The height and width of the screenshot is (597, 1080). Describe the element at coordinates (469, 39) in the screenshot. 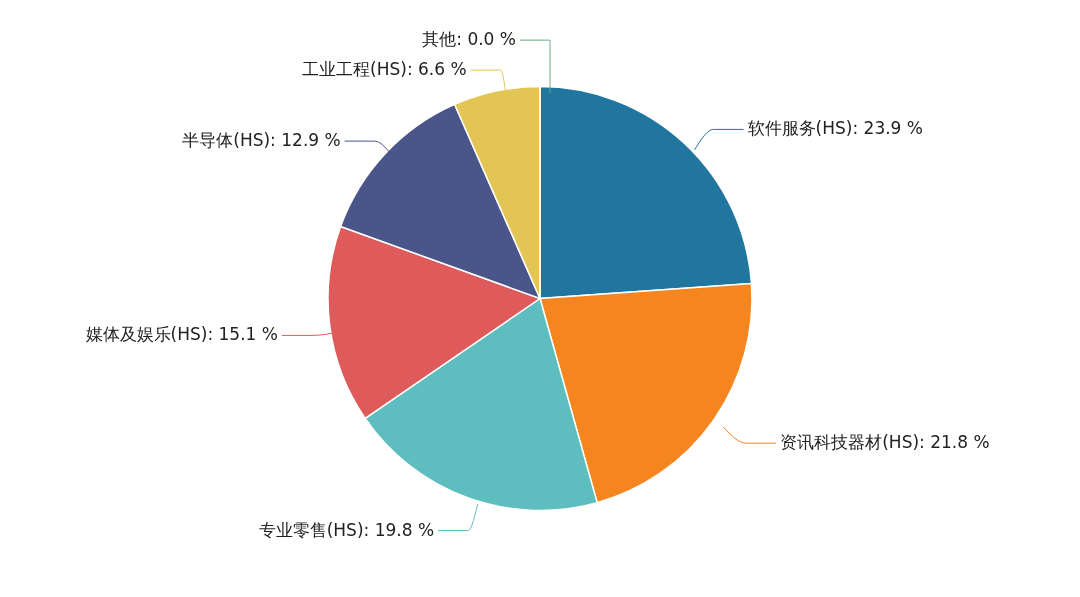

I see `category-label: 其他: 0.0 %` at that location.